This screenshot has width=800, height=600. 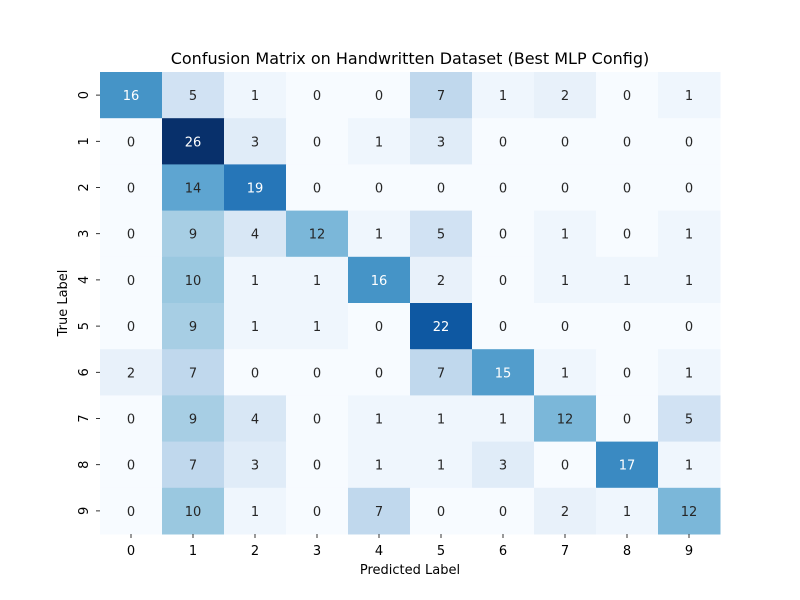 I want to click on cell-value-7-6: 1, so click(x=503, y=420).